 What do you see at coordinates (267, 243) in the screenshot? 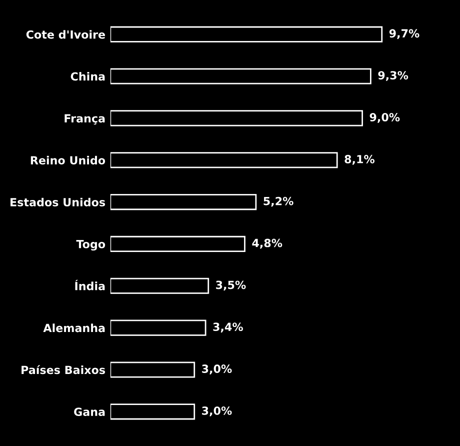
I see `data-label: 4,8%` at bounding box center [267, 243].